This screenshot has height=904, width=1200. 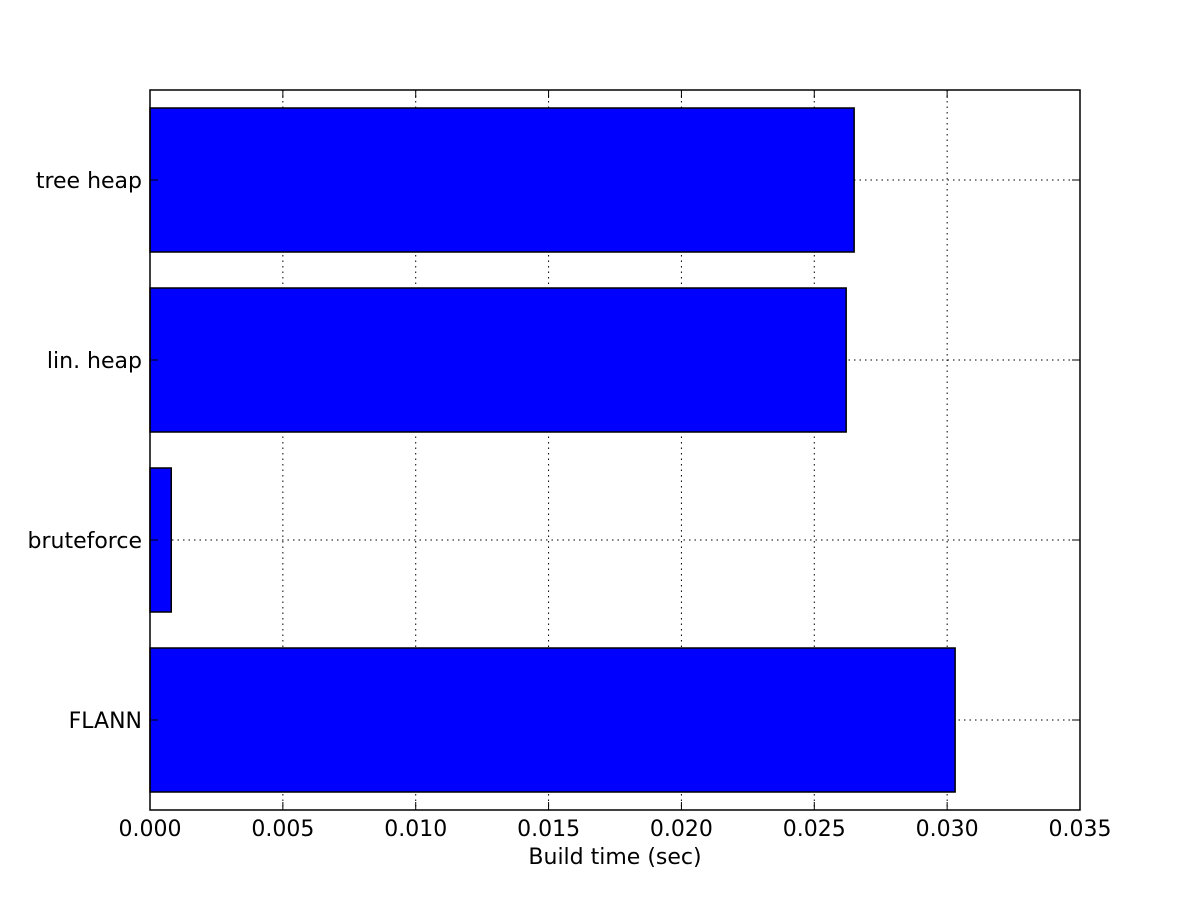 I want to click on x-tick-label: 0.020, so click(x=681, y=829).